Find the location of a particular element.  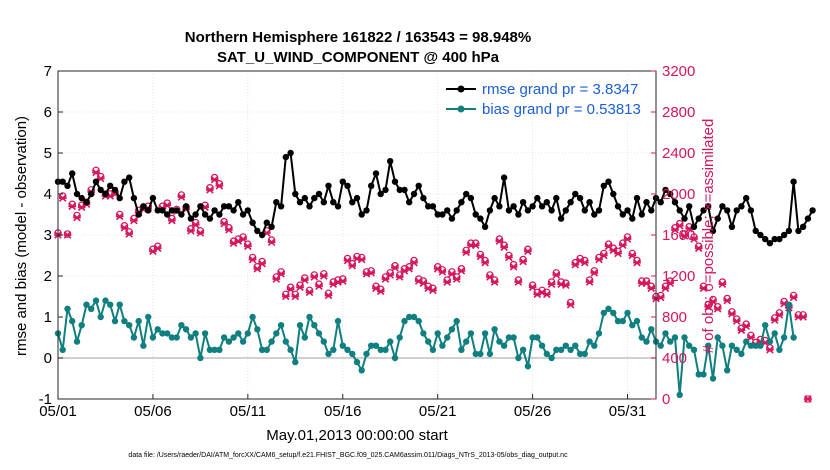

legend-box is located at coordinates (543, 99).